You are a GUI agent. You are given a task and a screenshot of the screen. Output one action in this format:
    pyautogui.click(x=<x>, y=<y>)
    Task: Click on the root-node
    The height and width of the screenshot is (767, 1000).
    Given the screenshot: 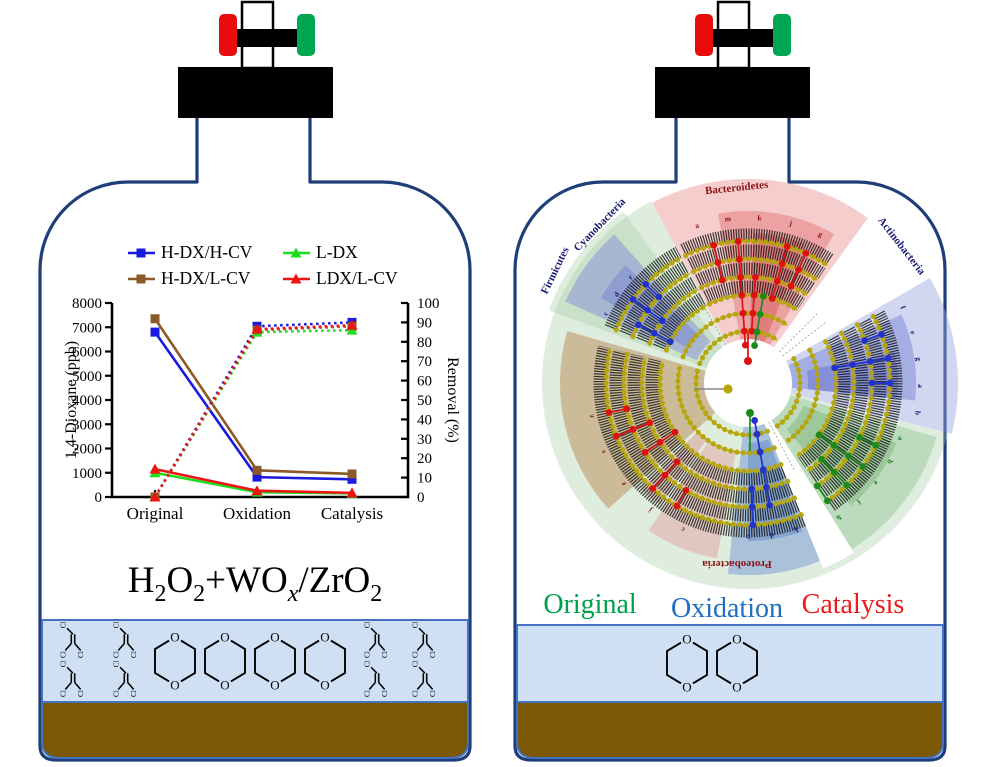 What is the action you would take?
    pyautogui.click(x=728, y=389)
    